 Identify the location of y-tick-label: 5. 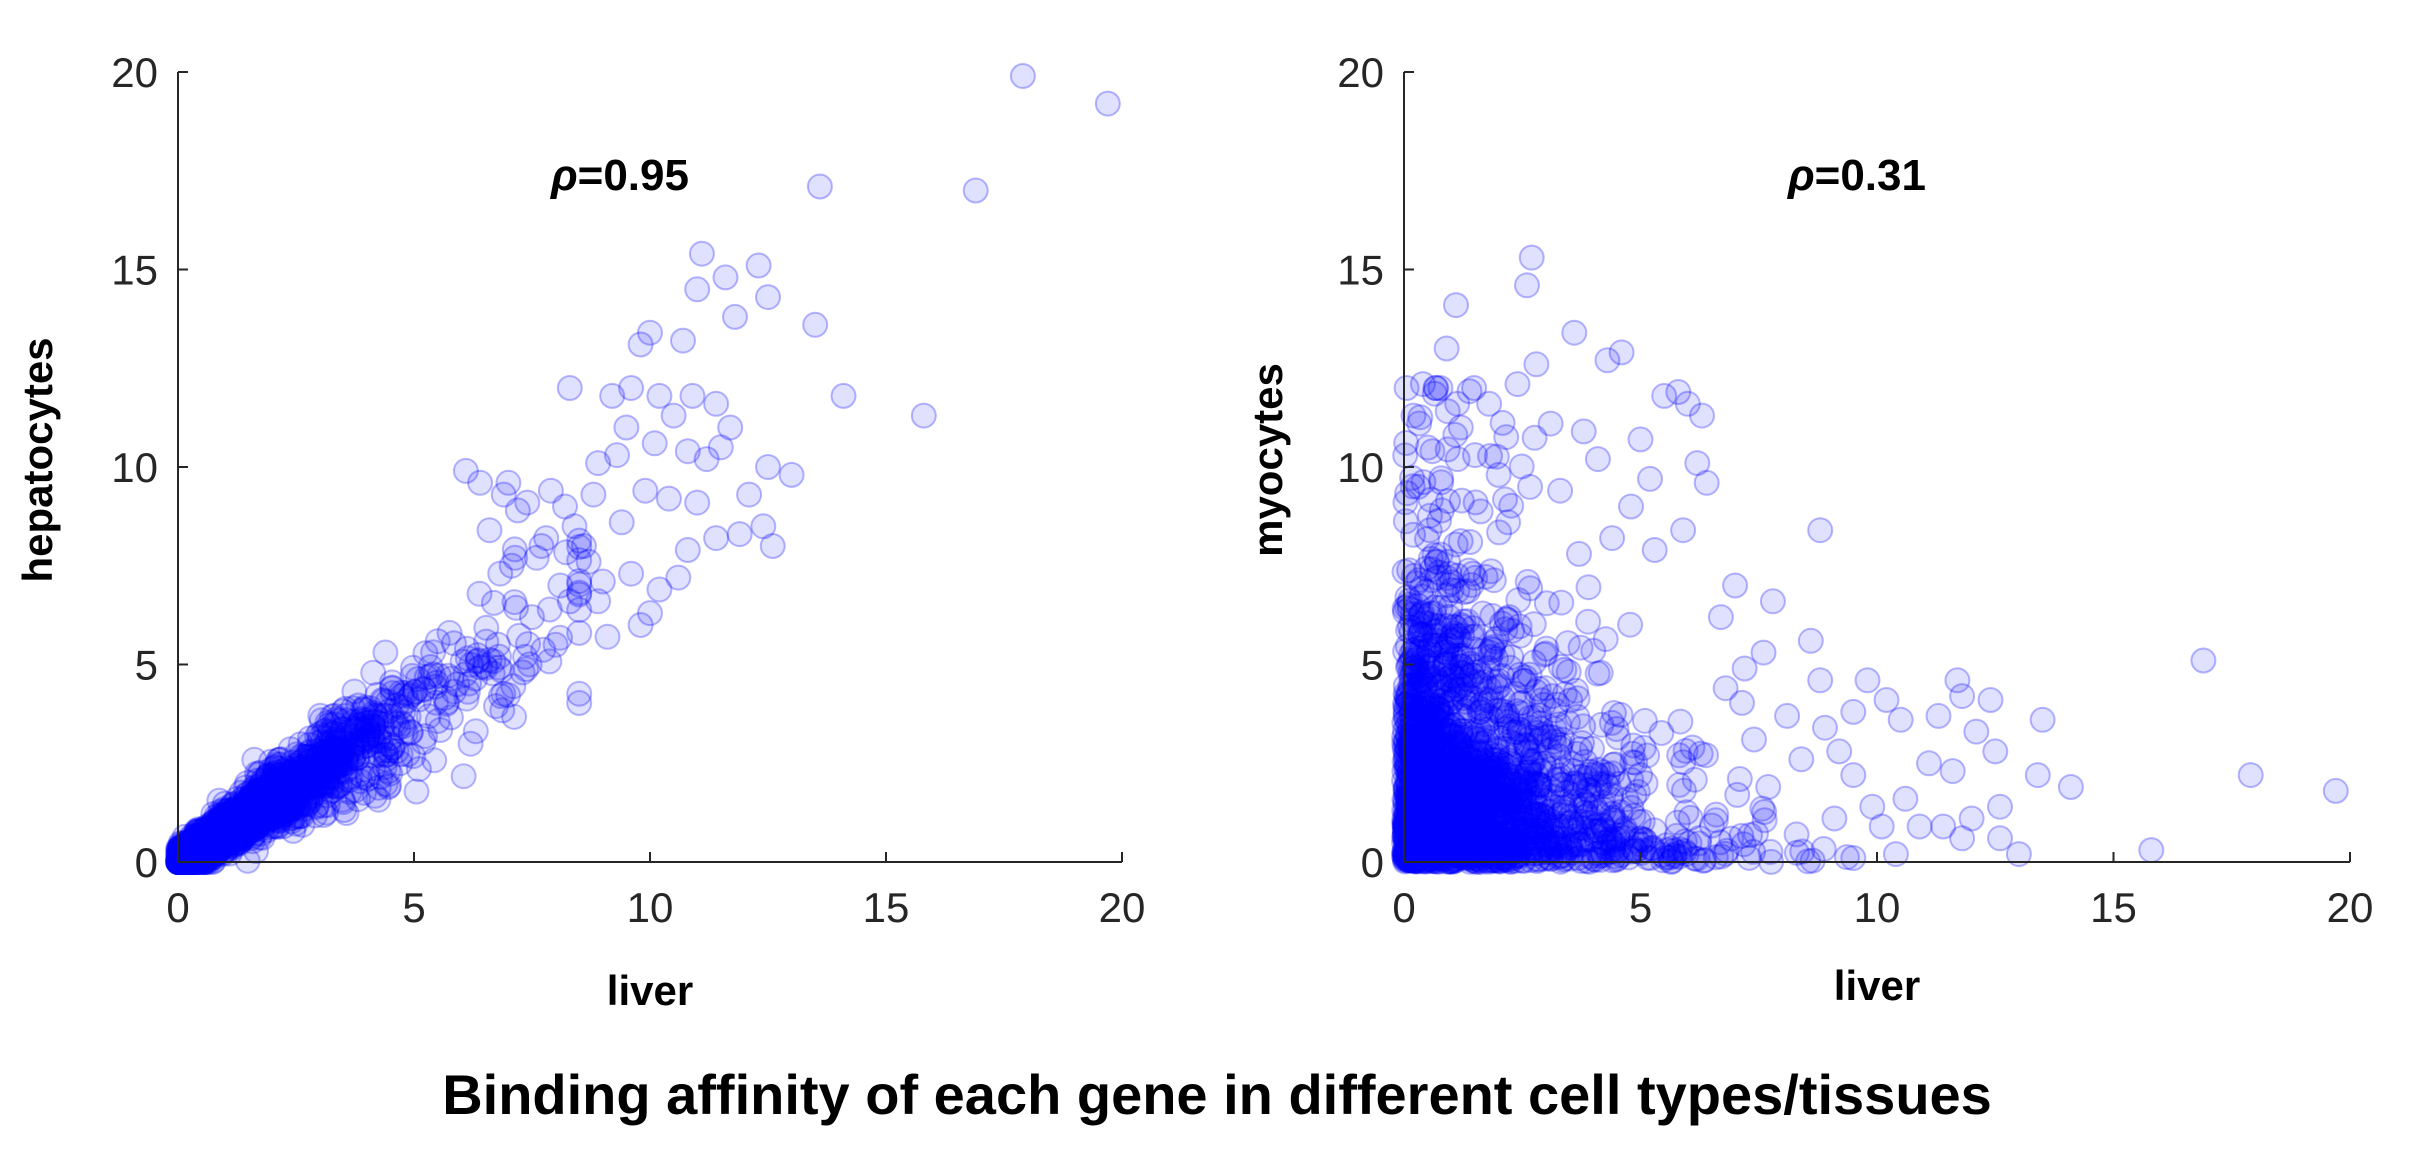
(146, 665).